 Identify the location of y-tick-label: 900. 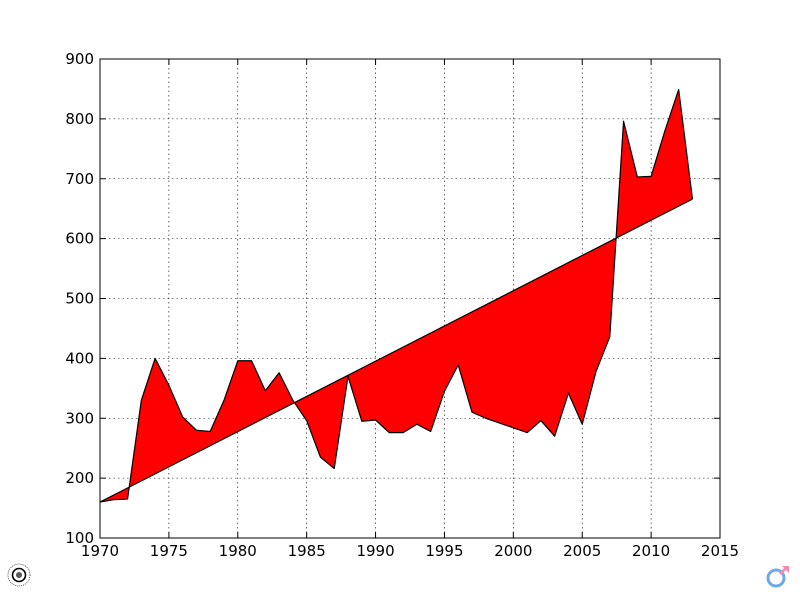
(79, 59).